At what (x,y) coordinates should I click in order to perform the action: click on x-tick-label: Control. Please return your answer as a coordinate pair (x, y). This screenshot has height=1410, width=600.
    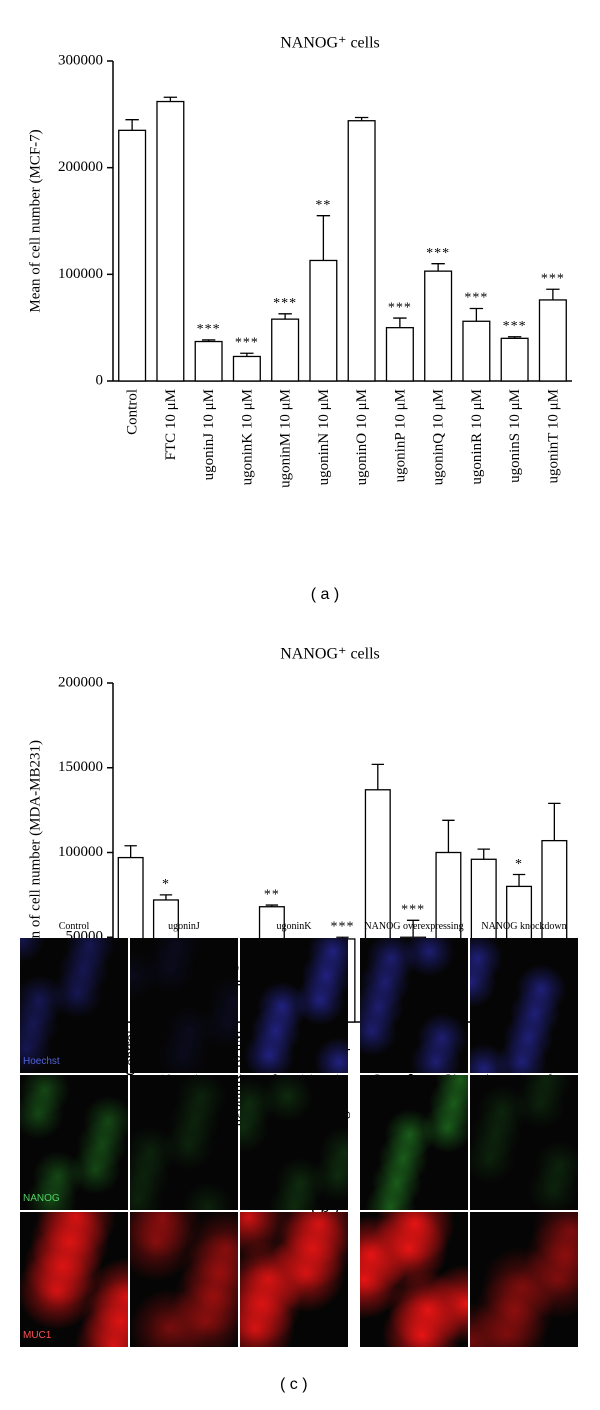
    Looking at the image, I should click on (133, 412).